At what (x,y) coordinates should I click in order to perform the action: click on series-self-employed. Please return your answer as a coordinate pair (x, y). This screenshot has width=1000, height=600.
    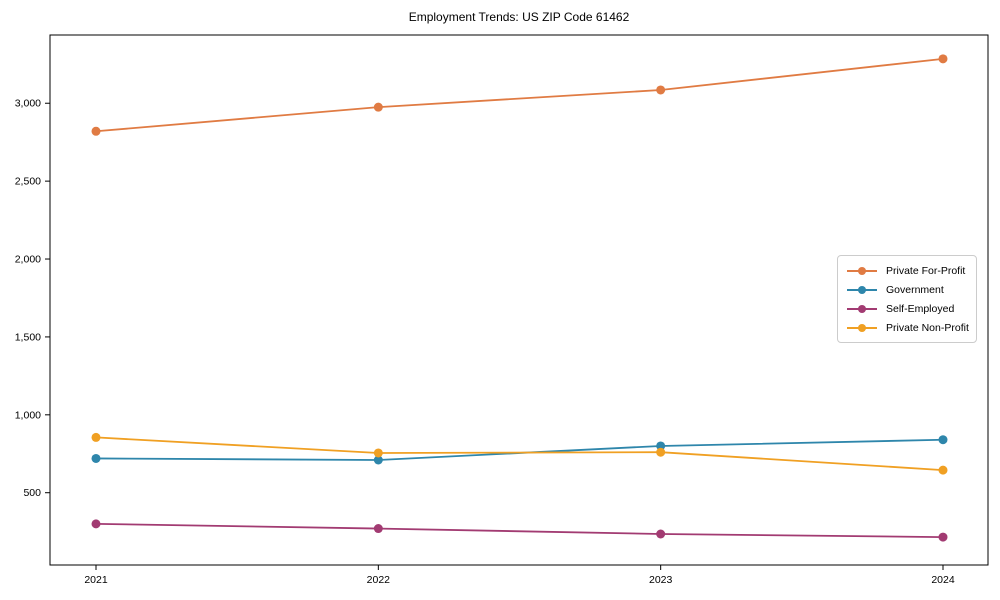
    Looking at the image, I should click on (519, 530).